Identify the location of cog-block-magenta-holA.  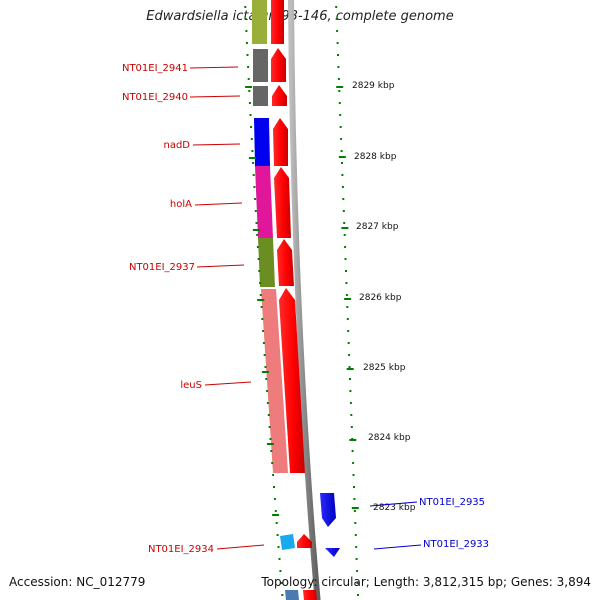
(264, 202).